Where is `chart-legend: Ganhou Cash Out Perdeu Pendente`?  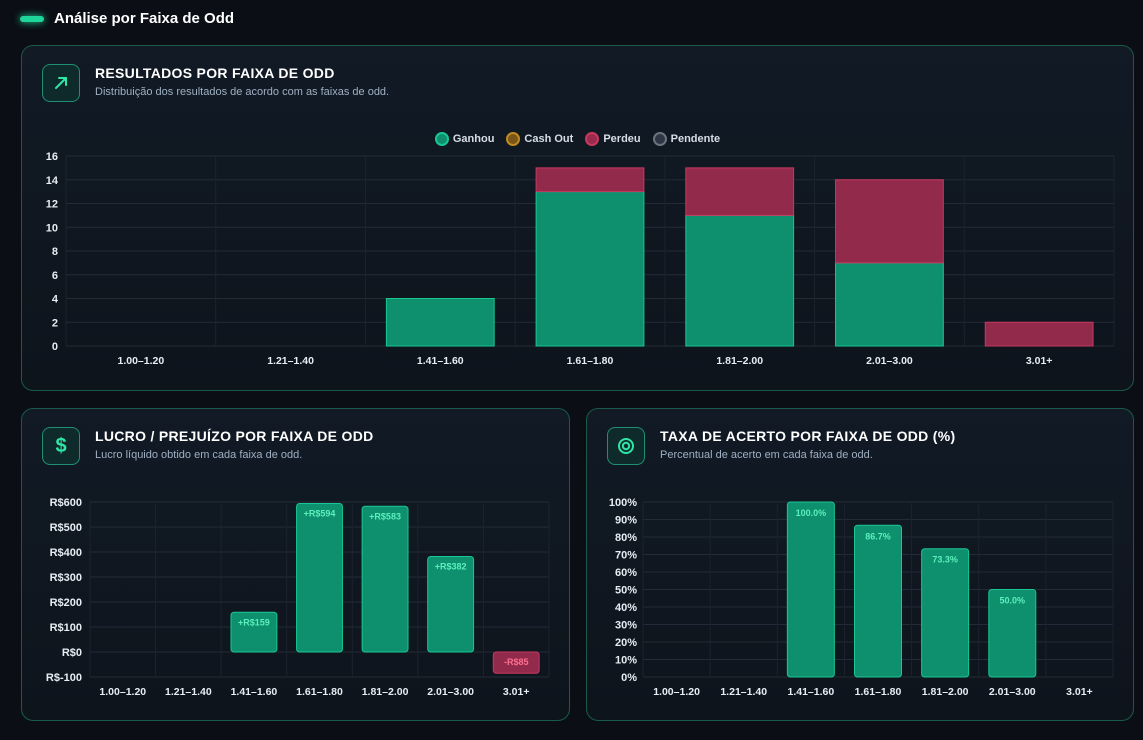 chart-legend: Ganhou Cash Out Perdeu Pendente is located at coordinates (577, 139).